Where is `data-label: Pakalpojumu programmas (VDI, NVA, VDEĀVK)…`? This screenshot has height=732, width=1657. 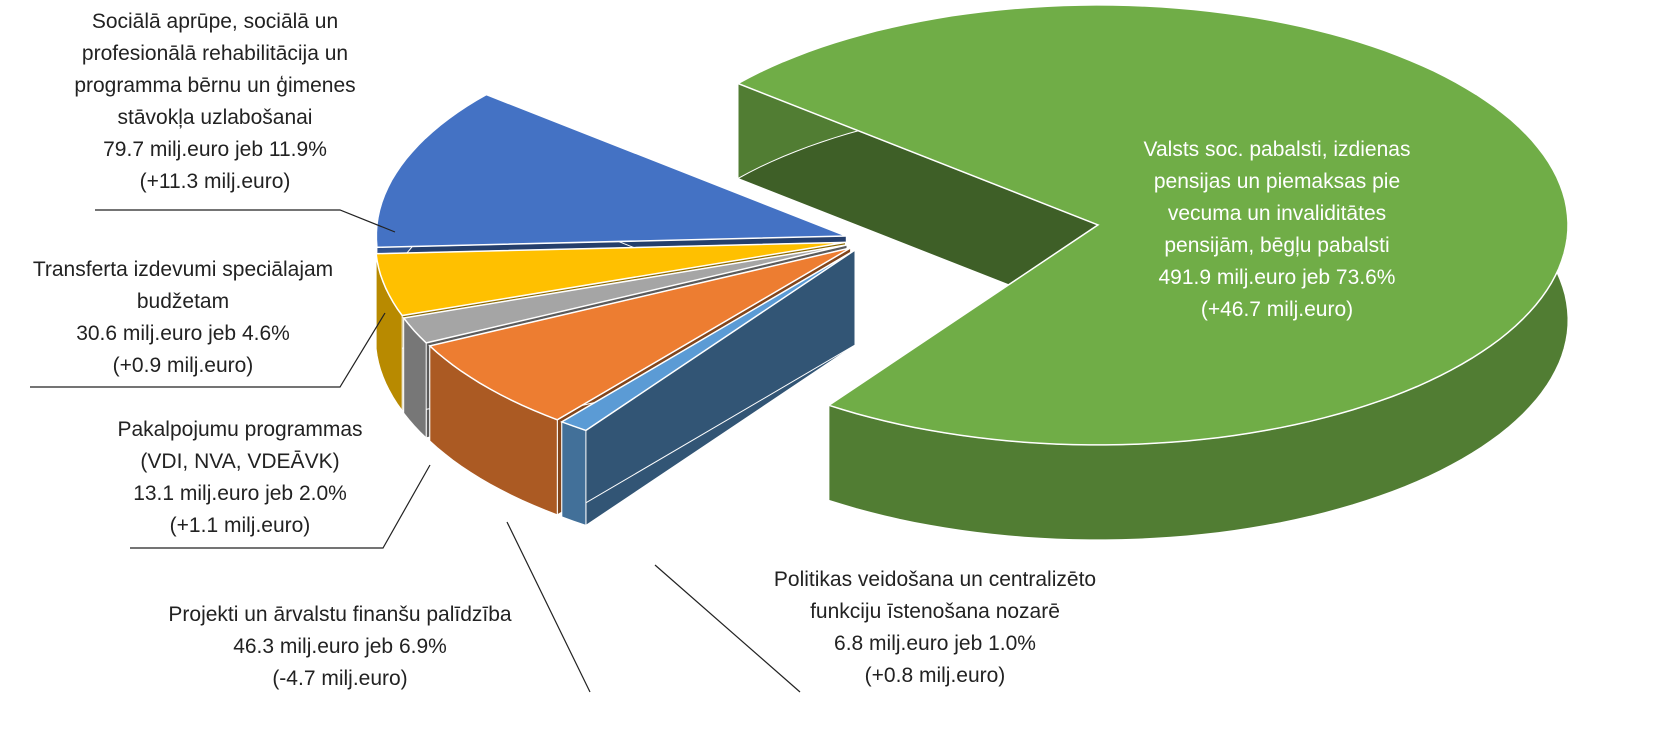
data-label: Pakalpojumu programmas (VDI, NVA, VDEĀVK)… is located at coordinates (239, 477).